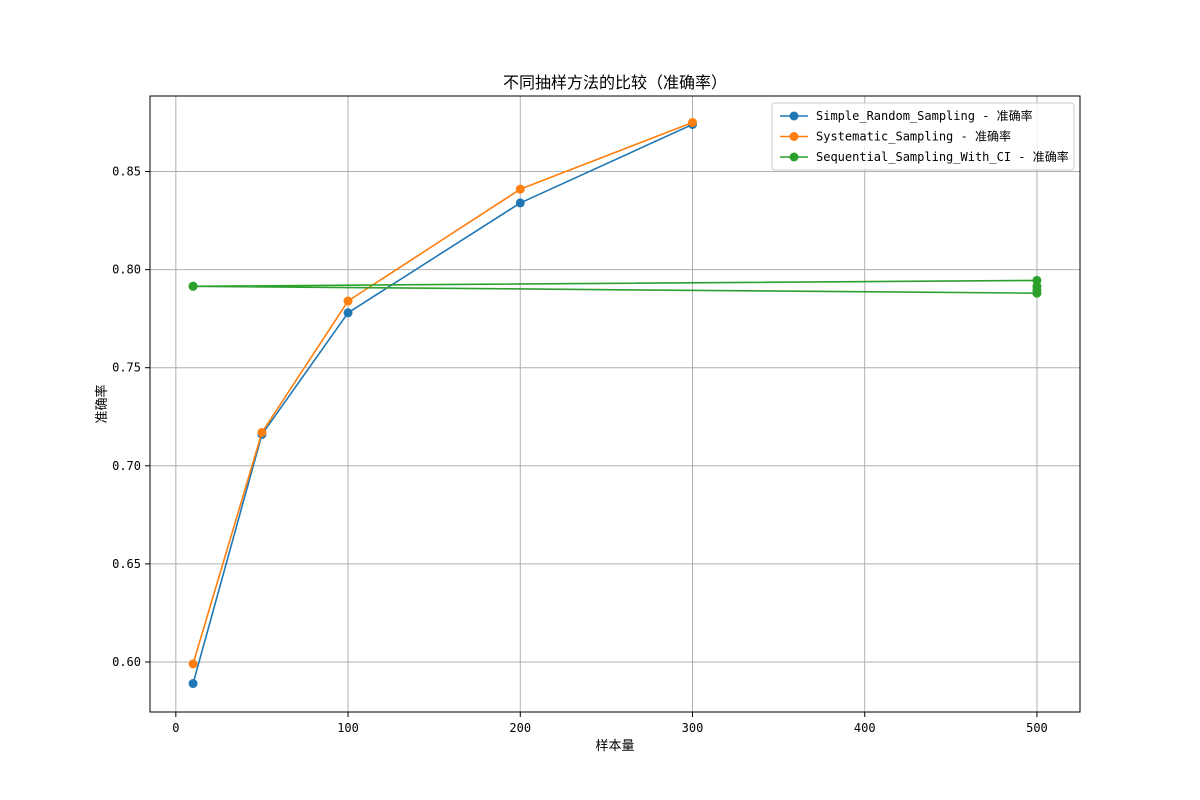 The height and width of the screenshot is (800, 1200). I want to click on y-axis-label: 准确率, so click(102, 403).